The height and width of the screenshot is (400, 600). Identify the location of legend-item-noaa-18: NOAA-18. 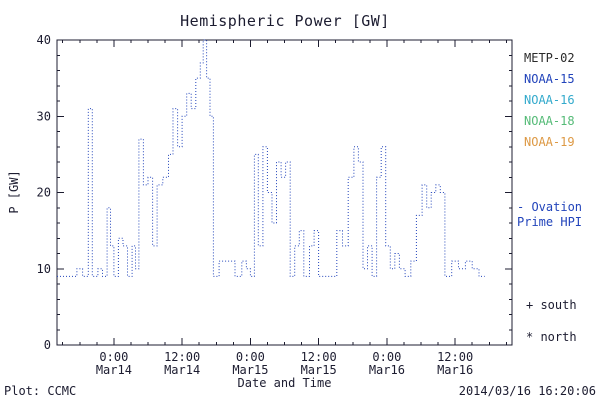
(549, 121).